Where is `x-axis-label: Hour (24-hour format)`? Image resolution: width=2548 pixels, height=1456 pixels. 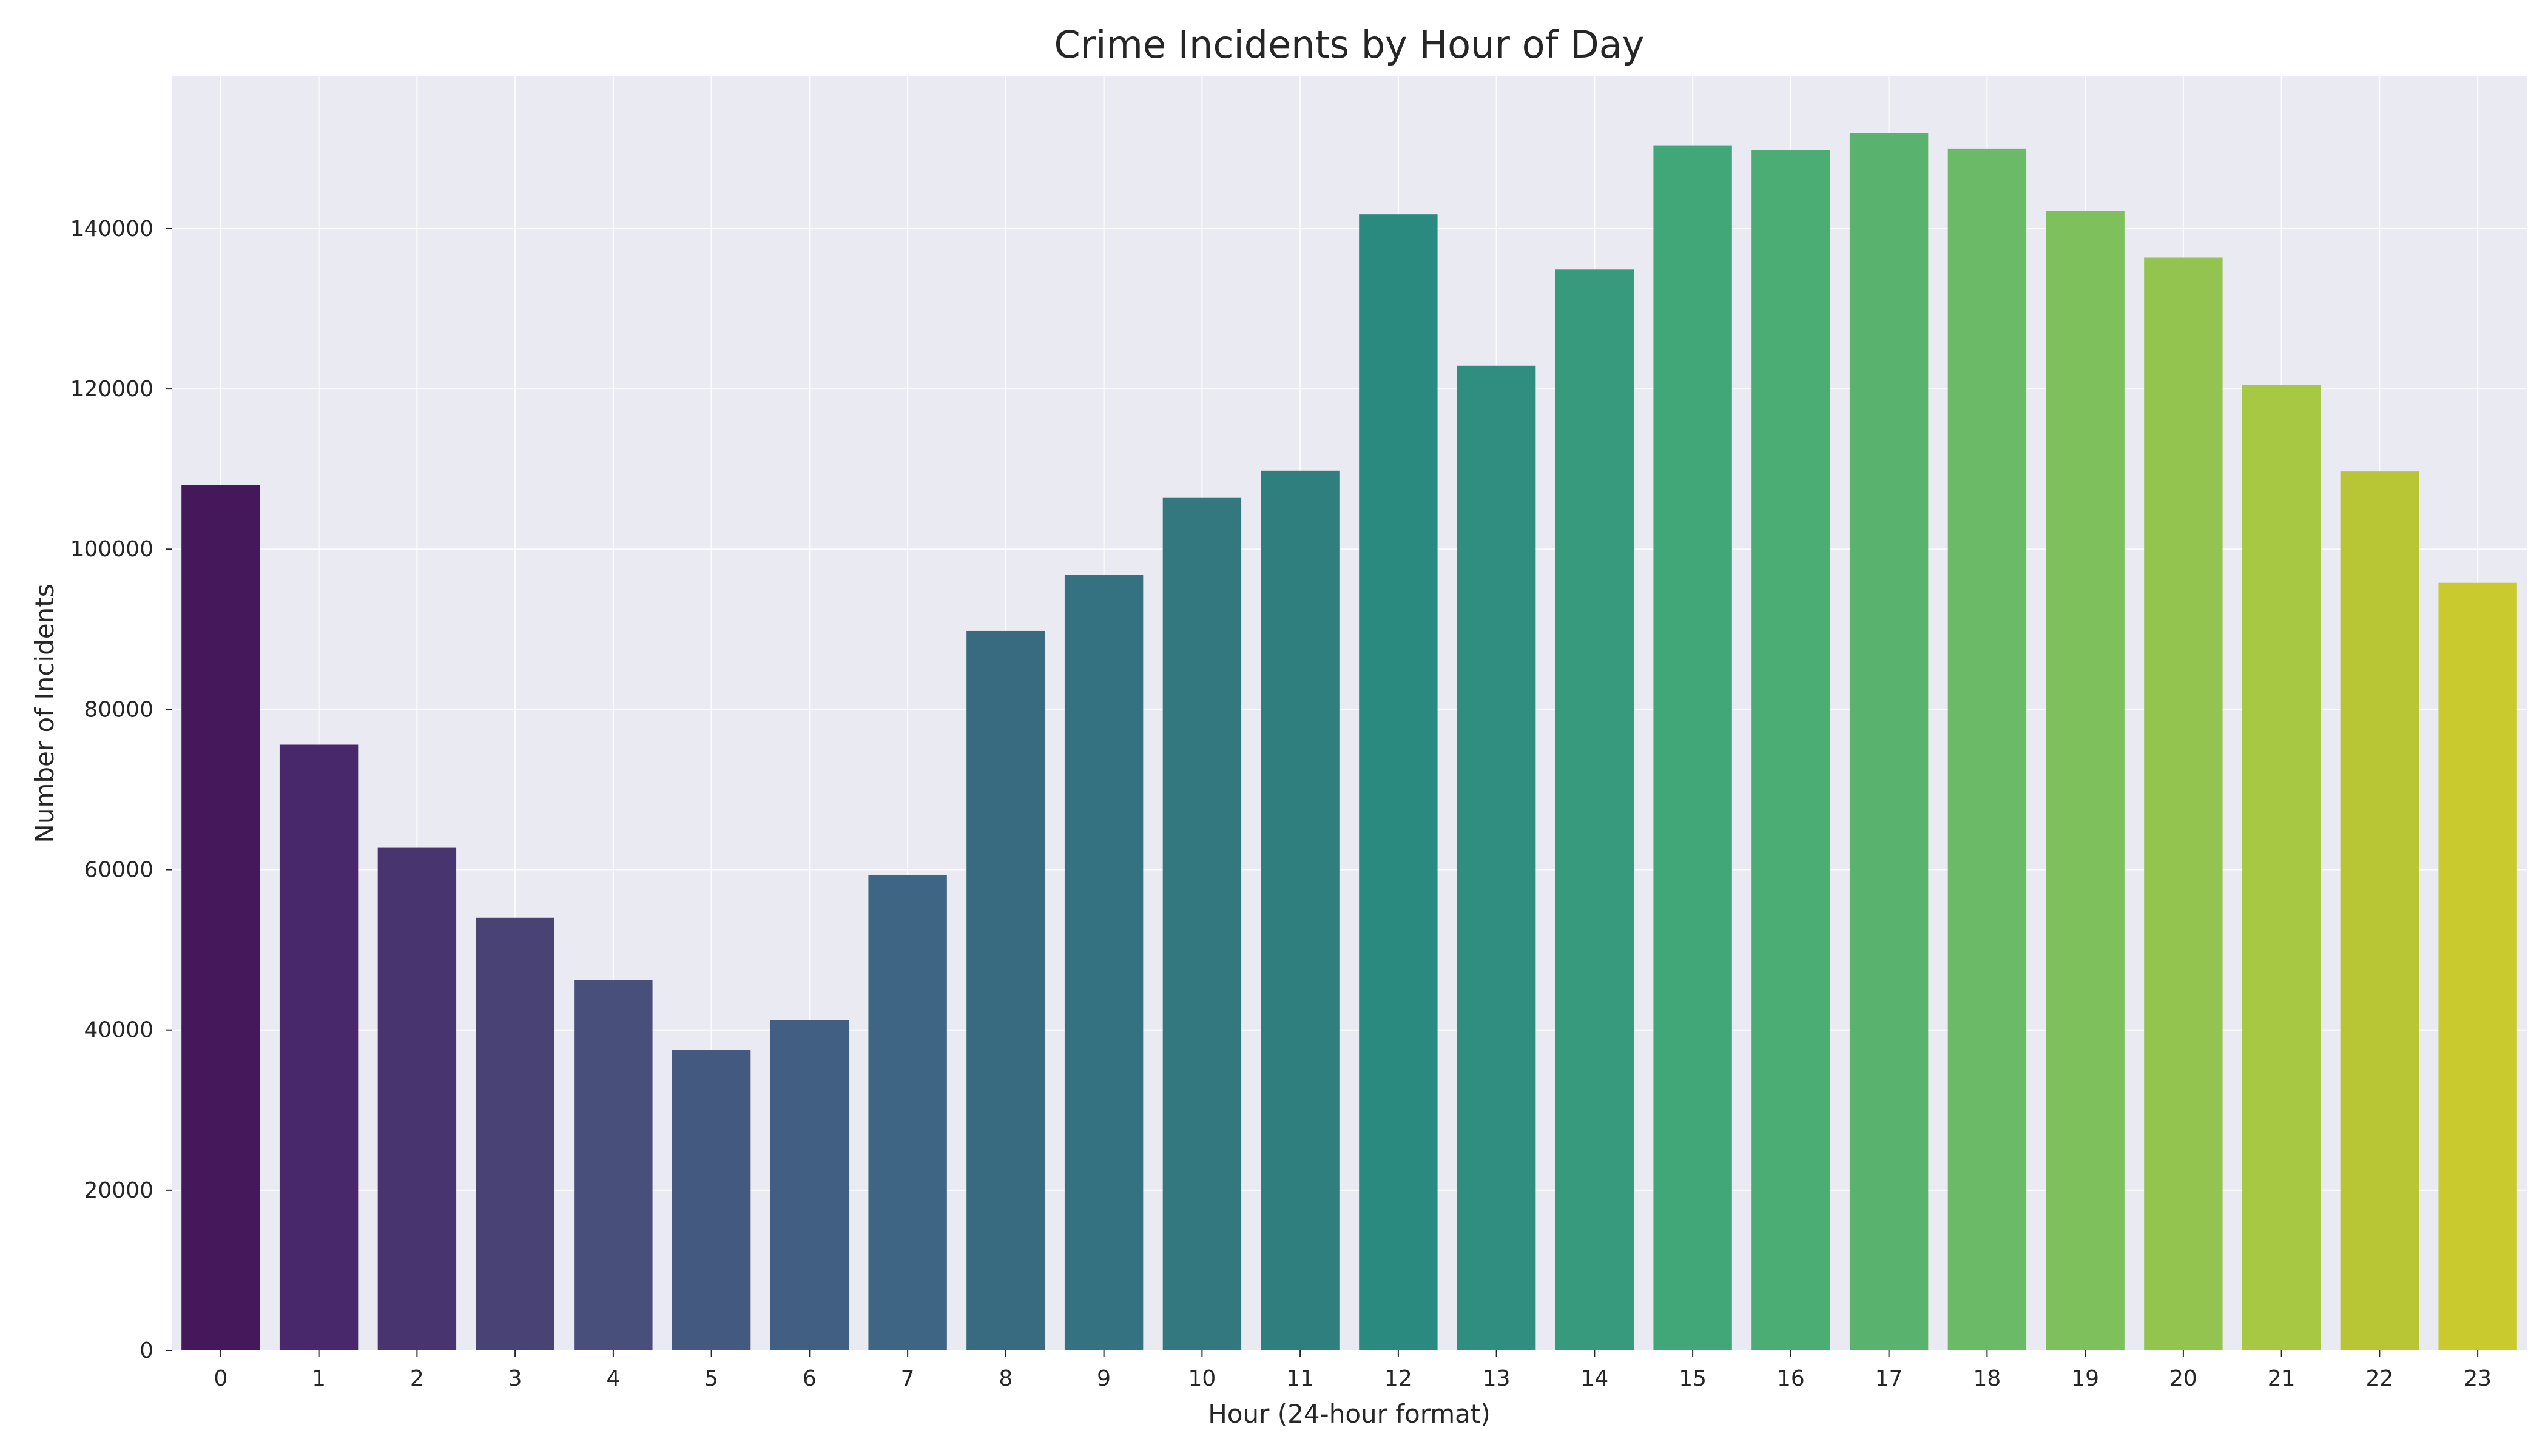
x-axis-label: Hour (24-hour format) is located at coordinates (1349, 1414).